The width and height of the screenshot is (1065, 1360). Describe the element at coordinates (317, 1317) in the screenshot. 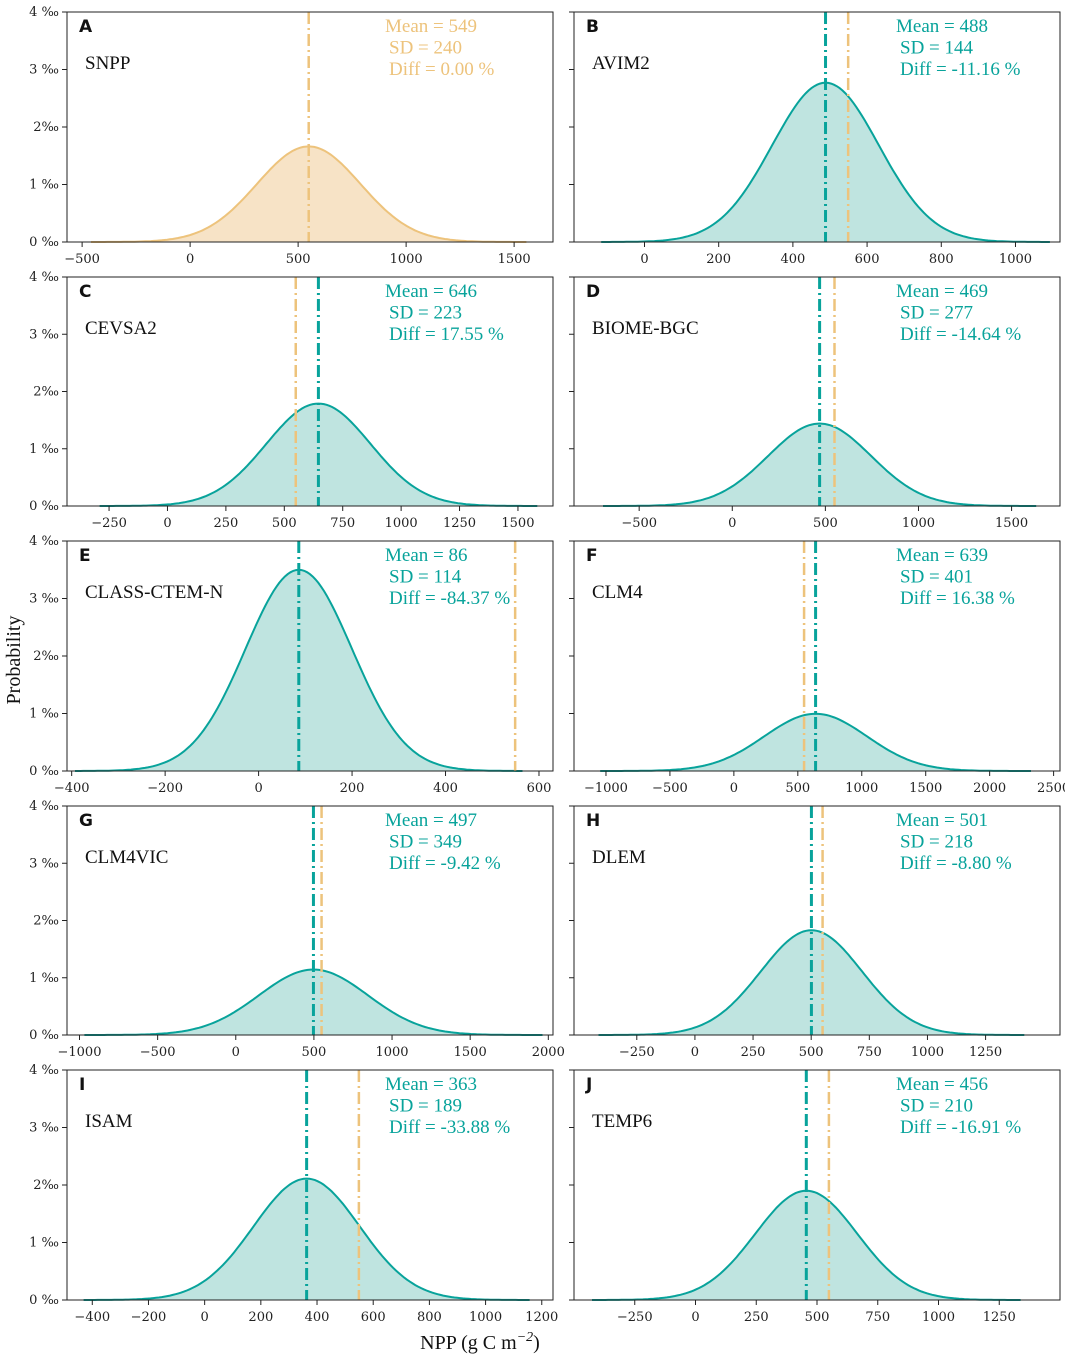

I see `x-tick-label: 400` at that location.